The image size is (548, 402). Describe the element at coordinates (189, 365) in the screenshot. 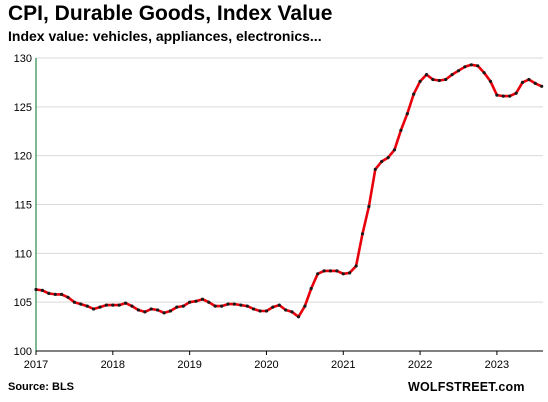

I see `xtick-label-2019: 2019` at that location.